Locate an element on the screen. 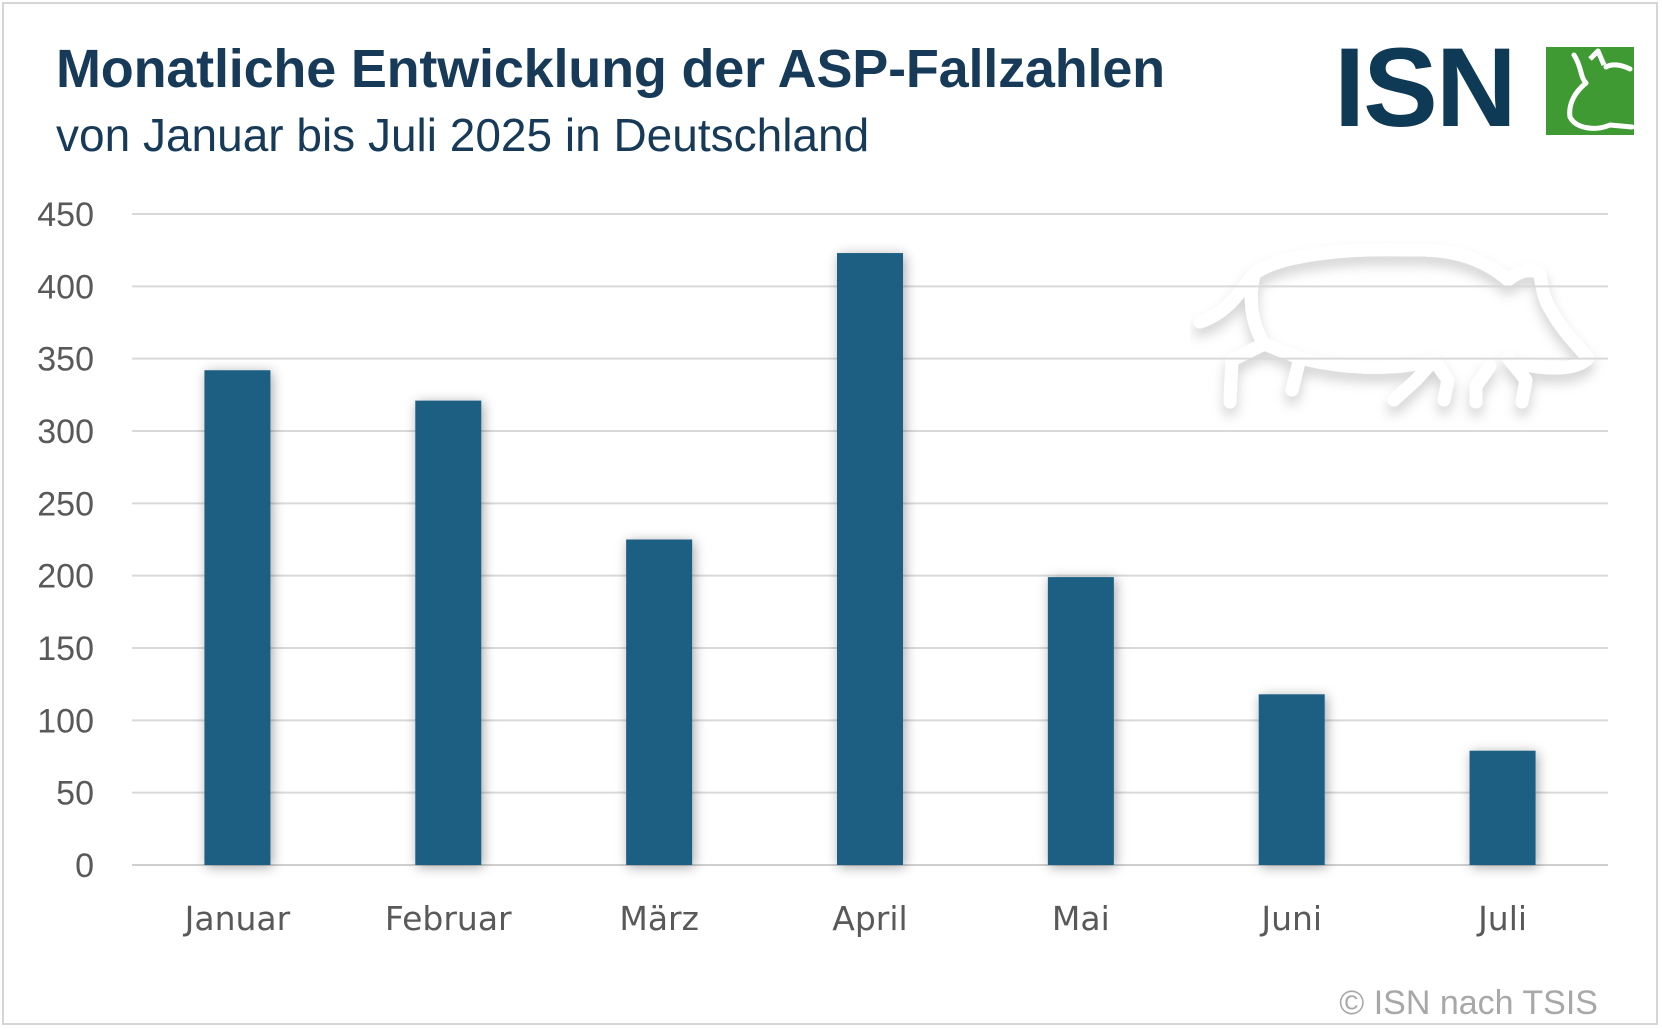 The height and width of the screenshot is (1029, 1662). x-tick-label: April is located at coordinates (869, 918).